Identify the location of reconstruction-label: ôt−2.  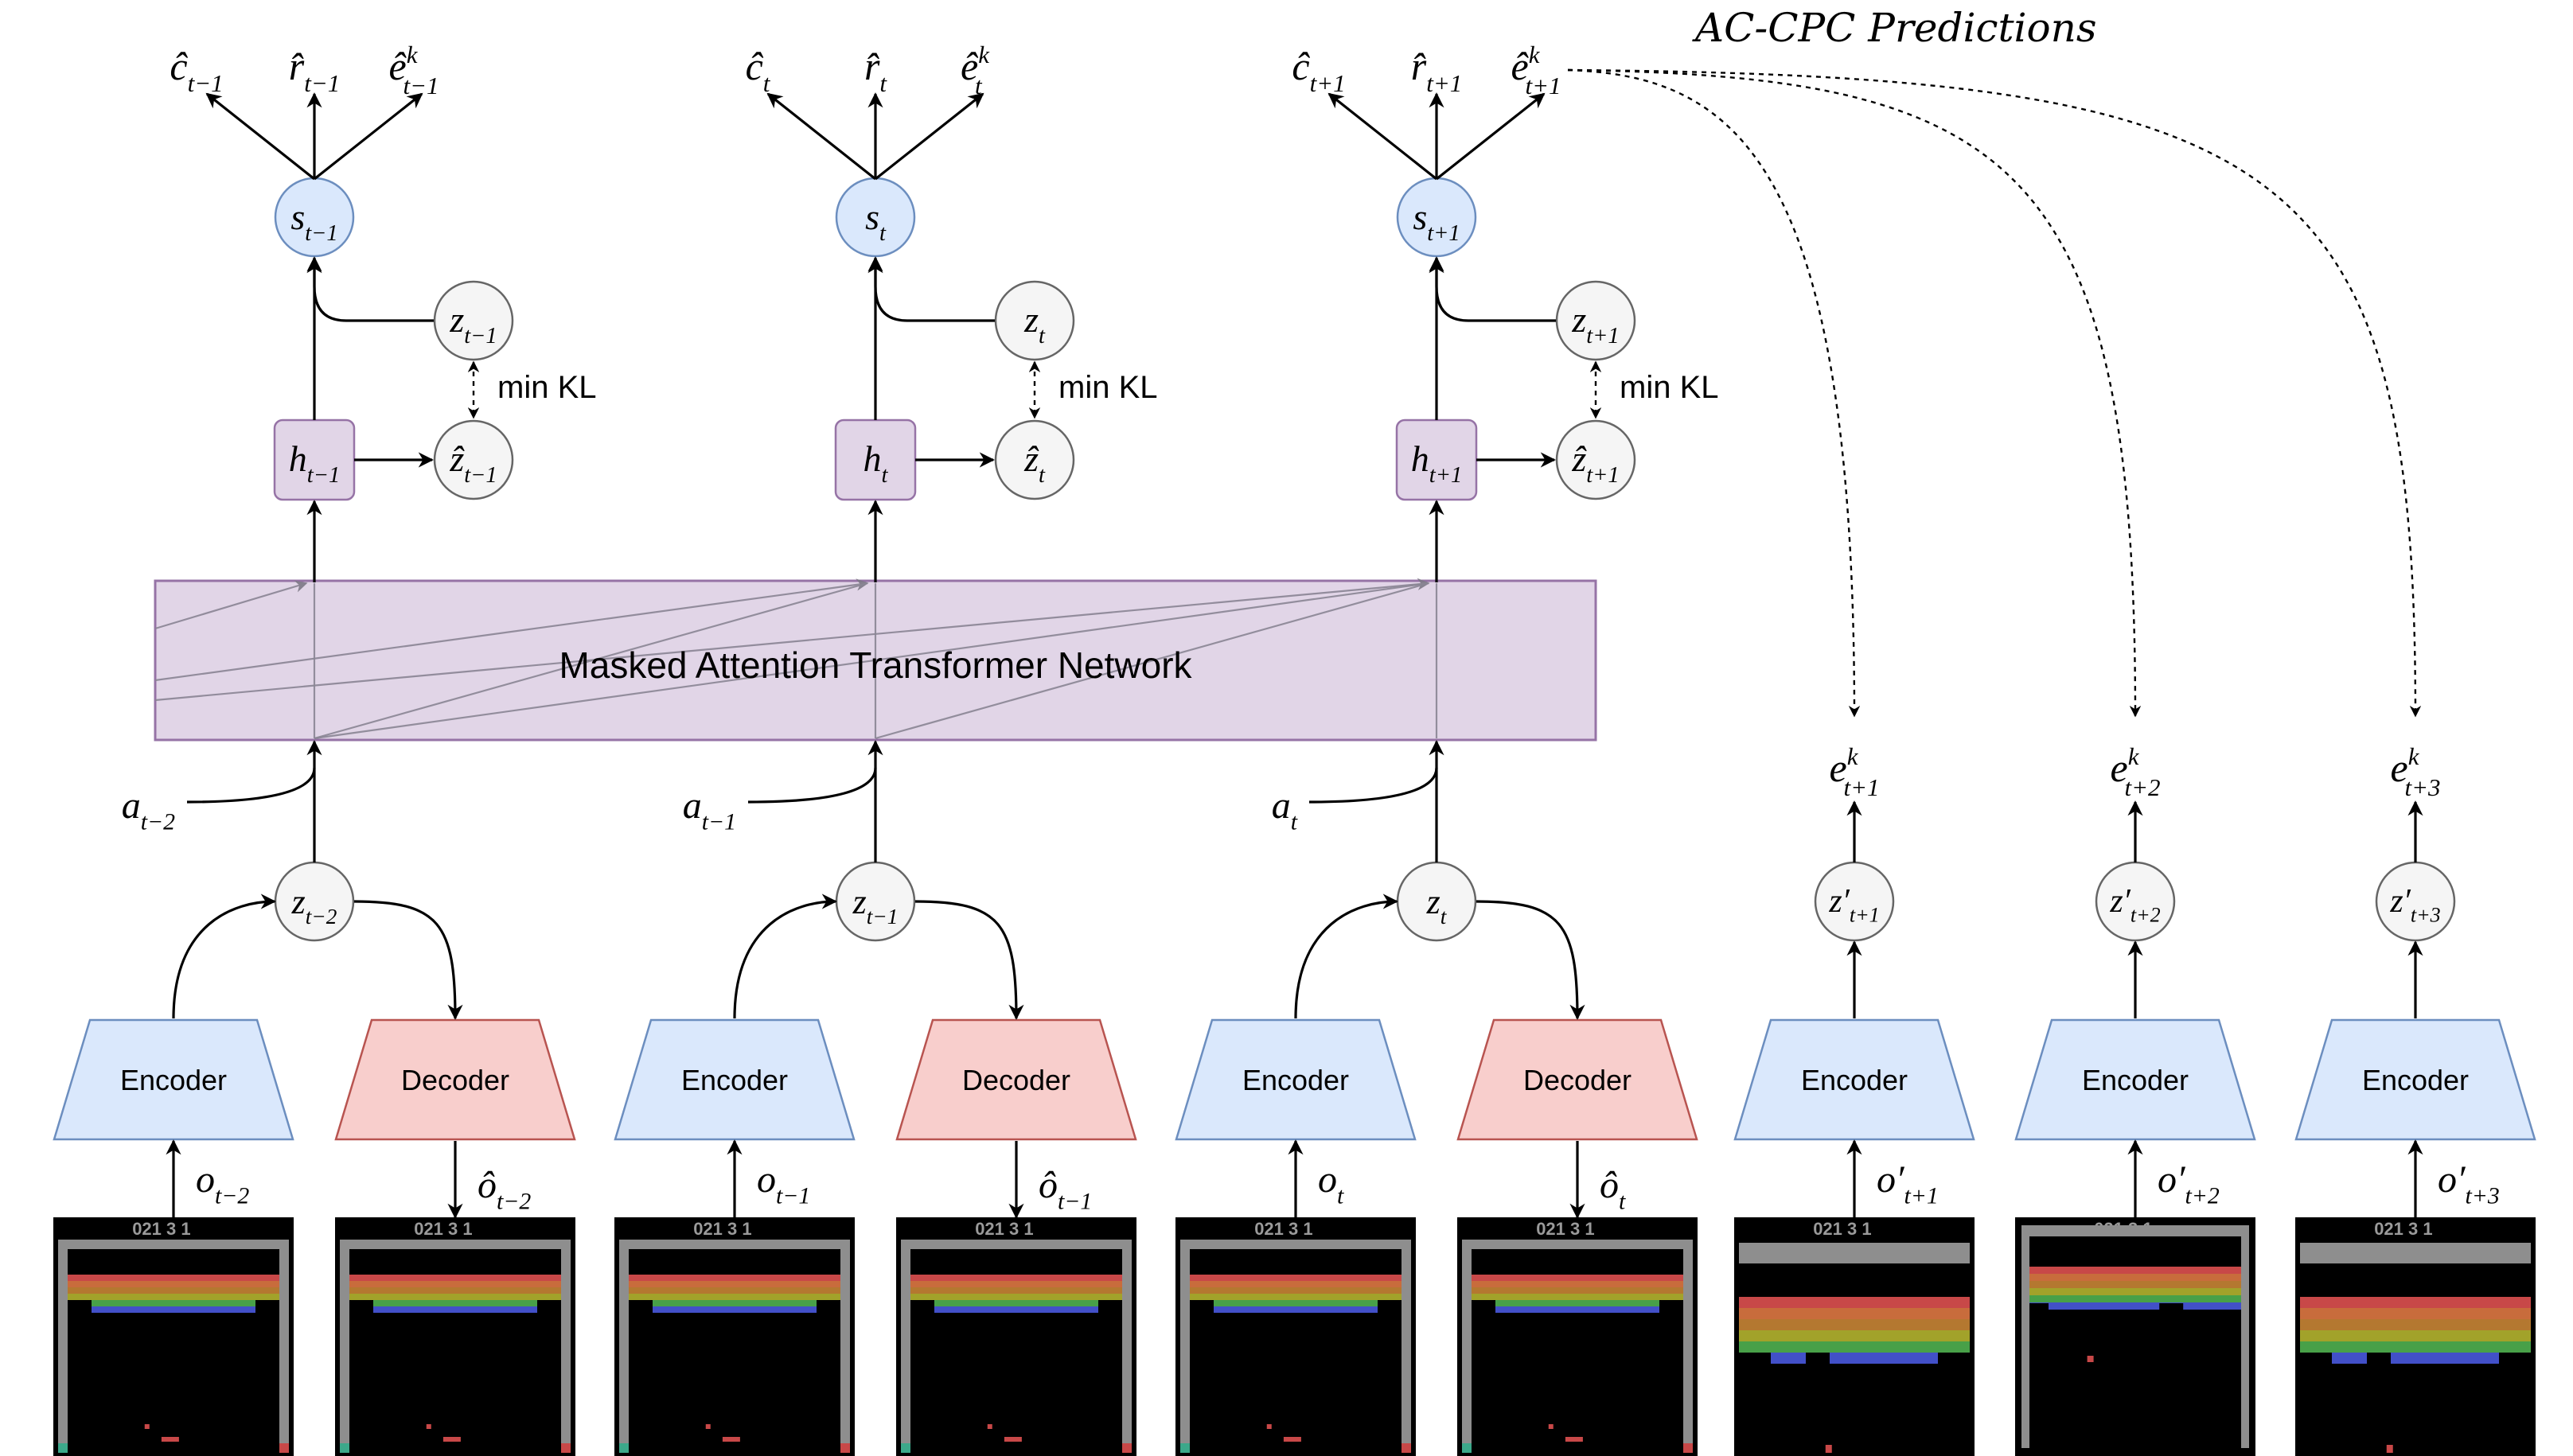
(504, 1189).